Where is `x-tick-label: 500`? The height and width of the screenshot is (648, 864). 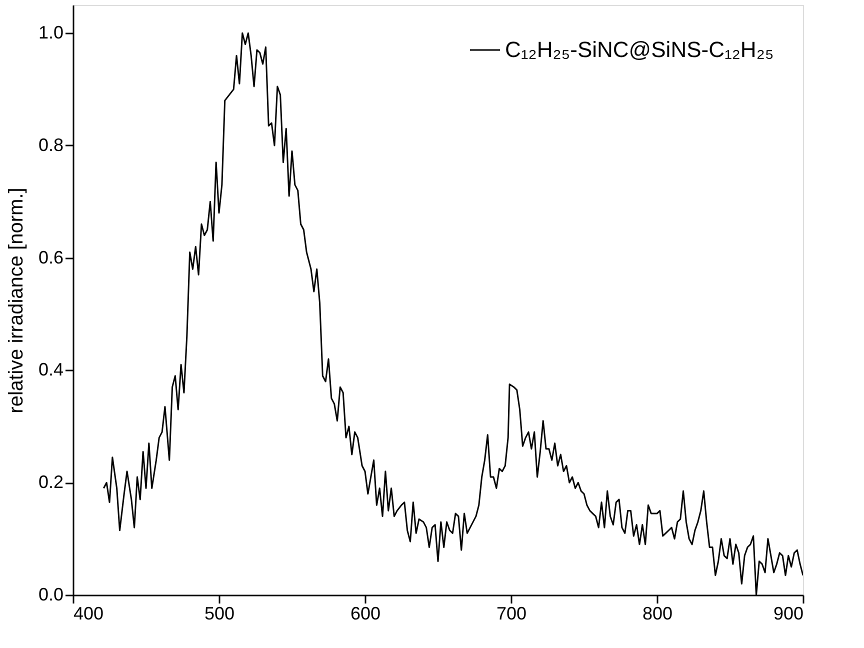 x-tick-label: 500 is located at coordinates (219, 614).